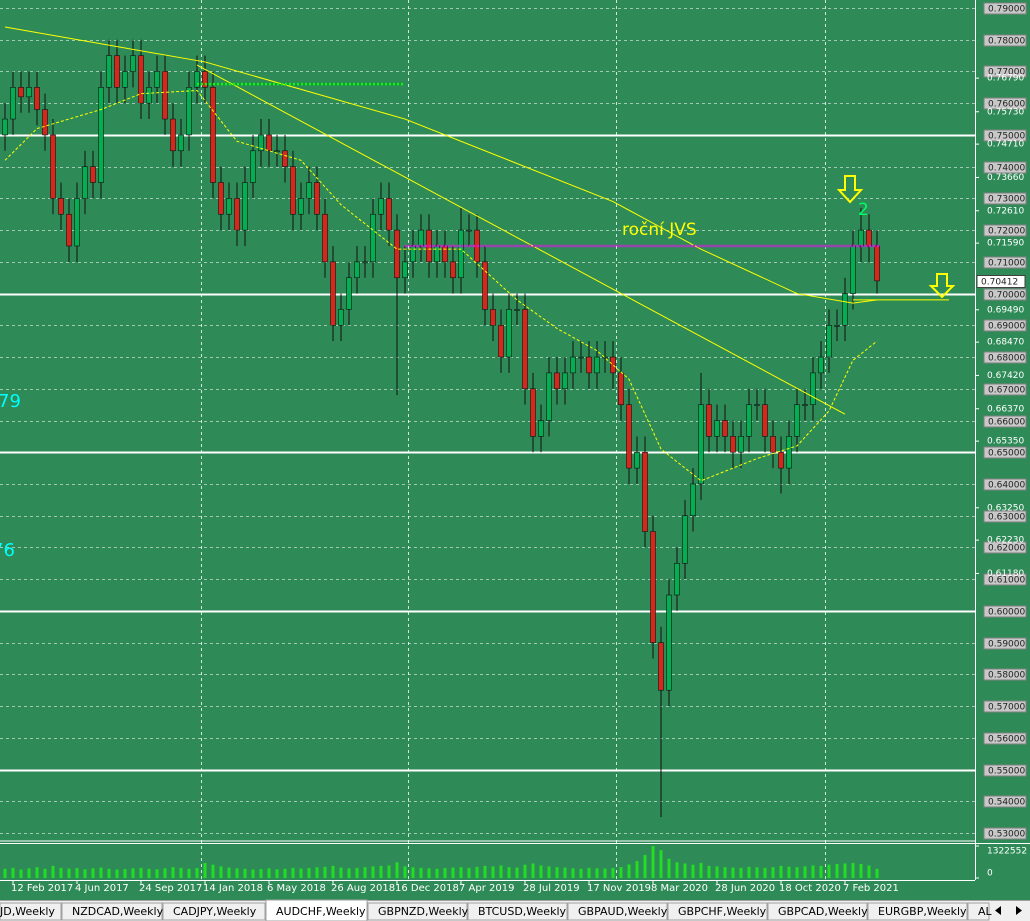  I want to click on y-tick-label: 0.76790, so click(1005, 79).